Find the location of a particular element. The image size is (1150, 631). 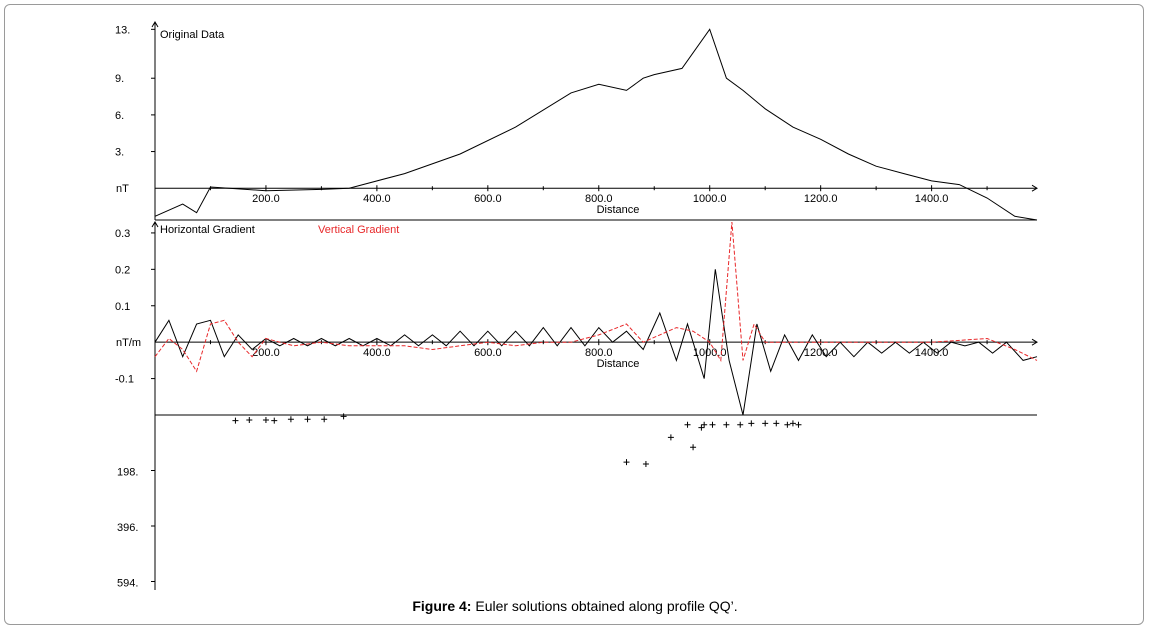

y-tick-label: 0.3 is located at coordinates (122, 234).